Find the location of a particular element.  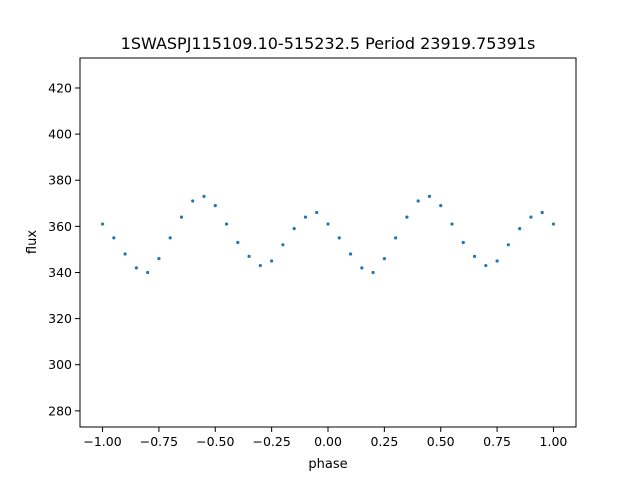

x-tick-label: 0.50 is located at coordinates (441, 441).